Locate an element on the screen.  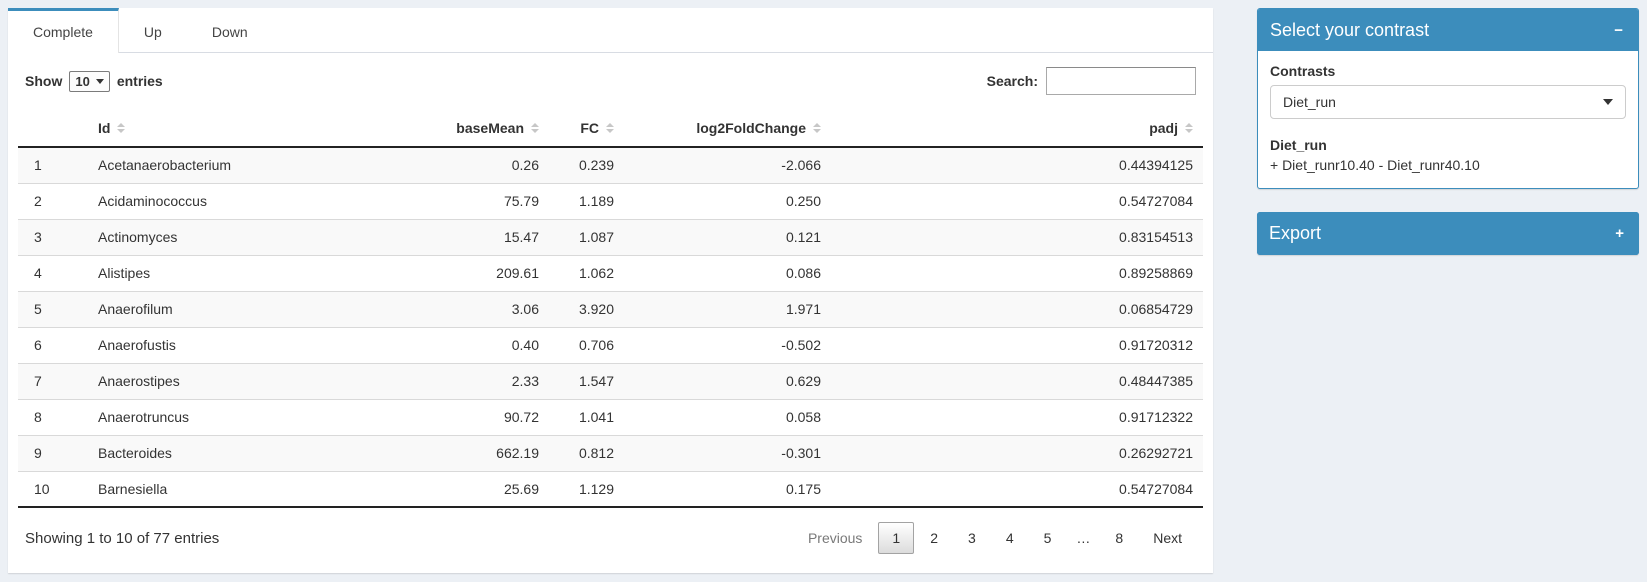
pagination-button: 3 is located at coordinates (972, 538).